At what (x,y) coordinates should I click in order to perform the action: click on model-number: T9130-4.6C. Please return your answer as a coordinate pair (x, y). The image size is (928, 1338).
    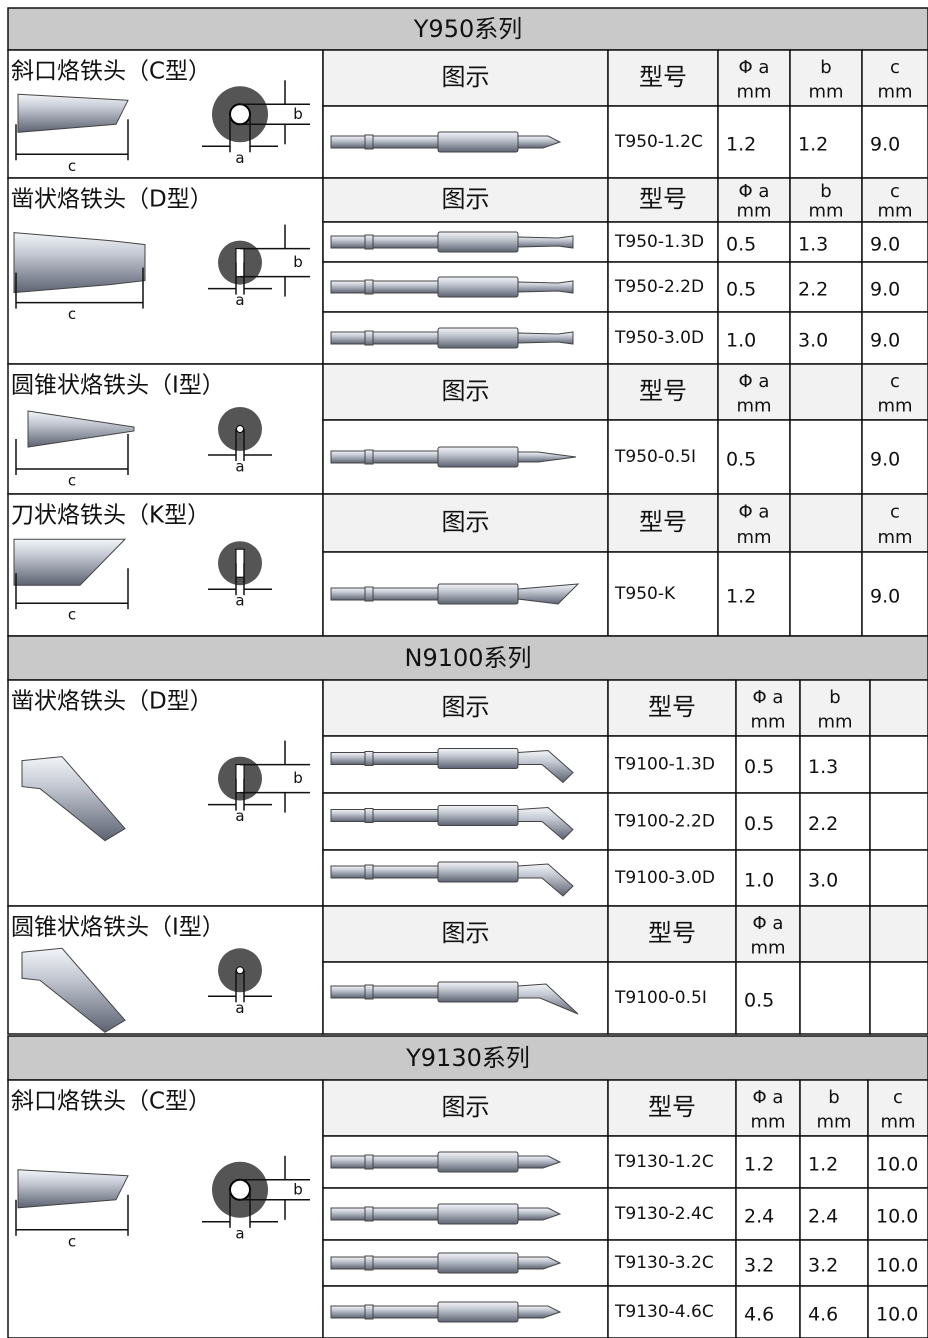
    Looking at the image, I should click on (664, 1312).